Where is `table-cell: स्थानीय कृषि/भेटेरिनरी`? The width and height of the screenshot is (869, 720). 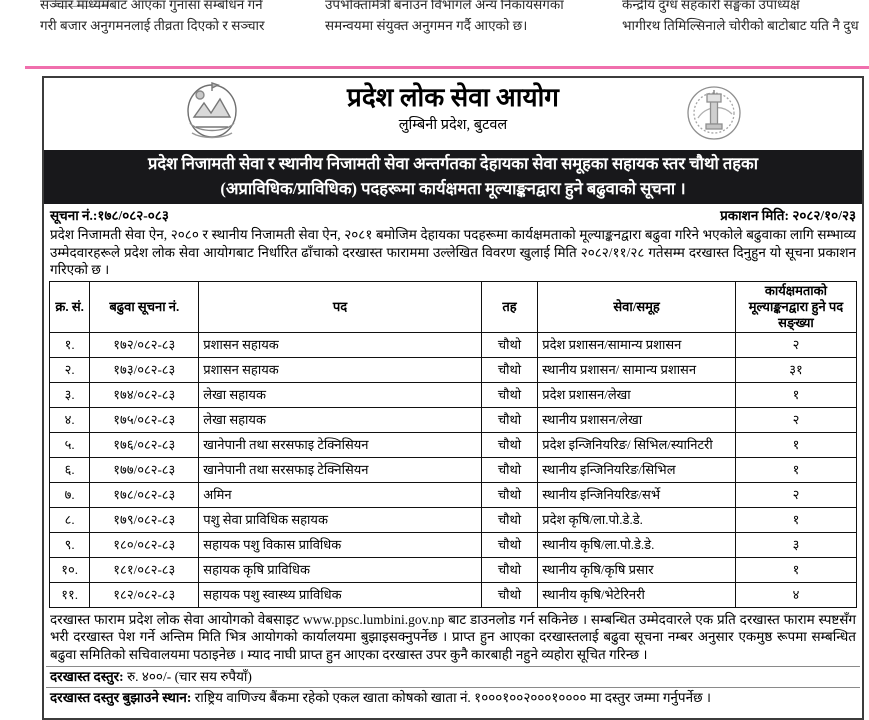
table-cell: स्थानीय कृषि/भेटेरिनरी is located at coordinates (636, 594).